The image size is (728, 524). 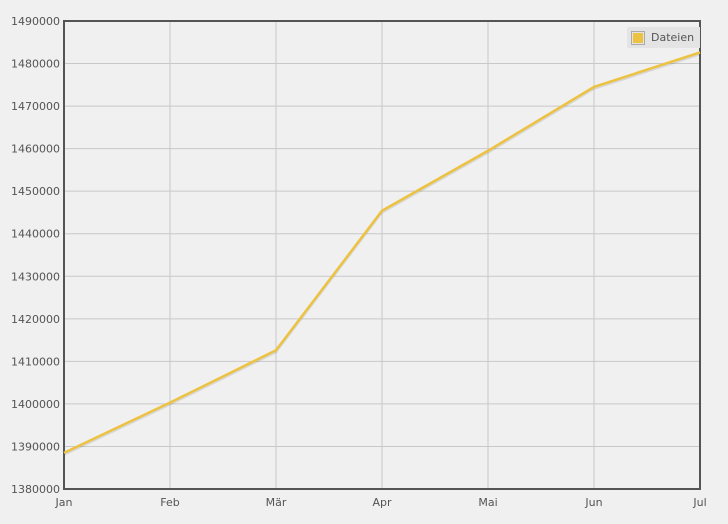 What do you see at coordinates (35, 276) in the screenshot?
I see `y-tick-label: 1430000` at bounding box center [35, 276].